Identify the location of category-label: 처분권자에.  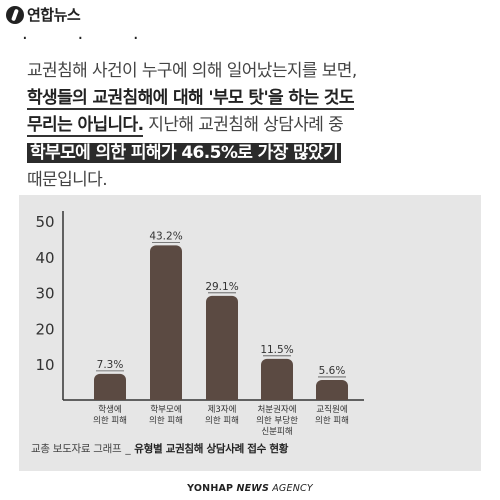
(276, 409).